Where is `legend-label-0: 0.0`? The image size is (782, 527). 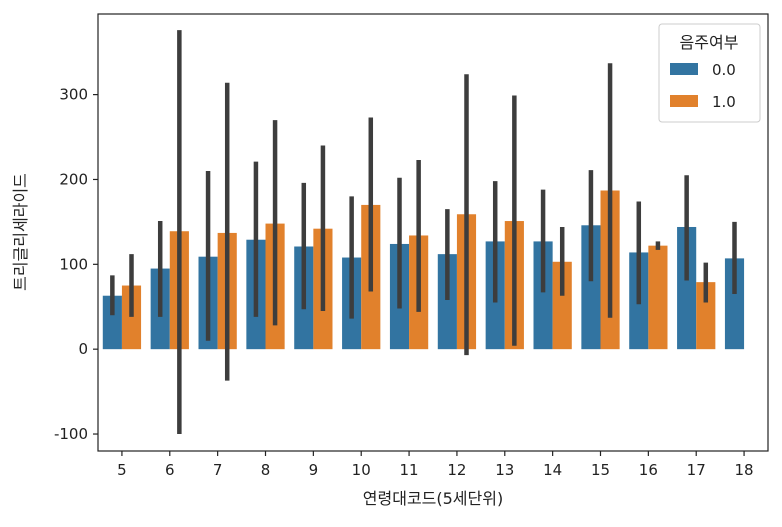 legend-label-0: 0.0 is located at coordinates (724, 70).